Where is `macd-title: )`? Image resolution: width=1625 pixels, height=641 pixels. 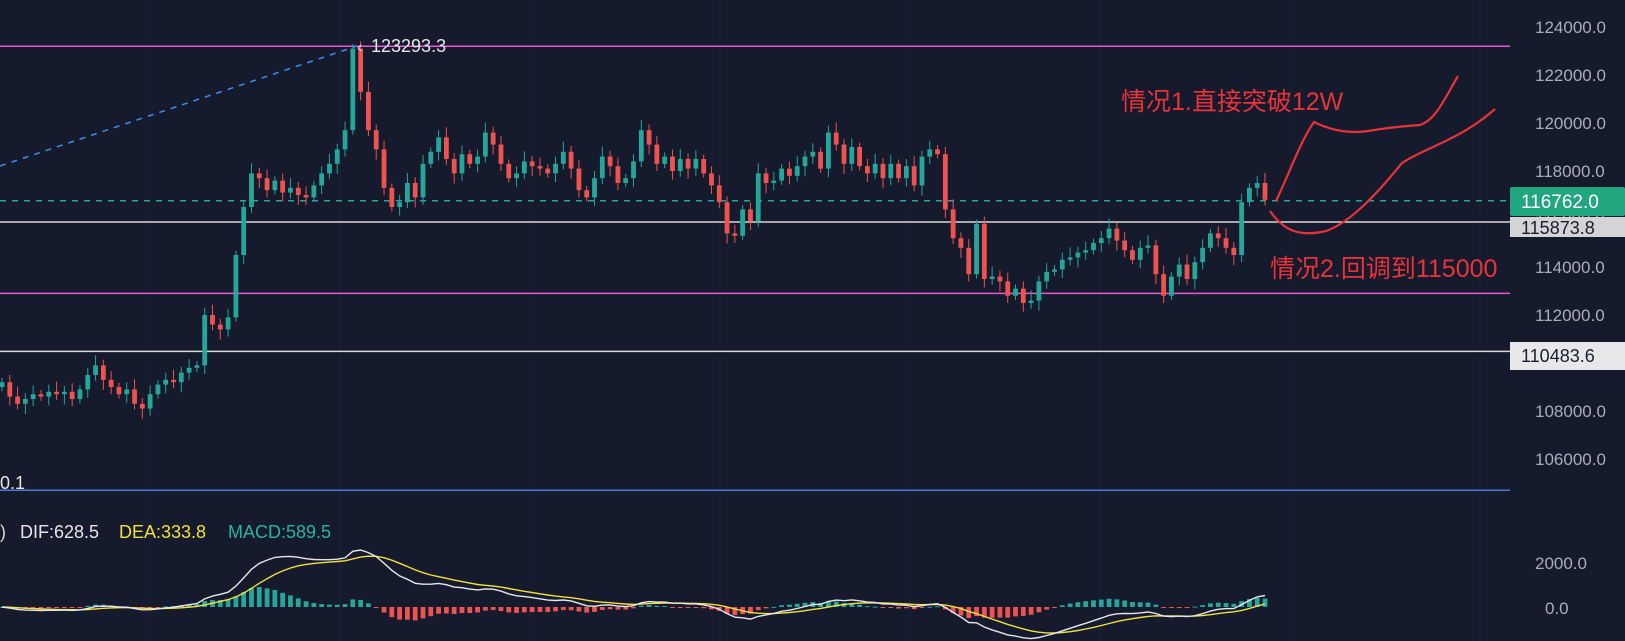
macd-title: ) is located at coordinates (3, 532).